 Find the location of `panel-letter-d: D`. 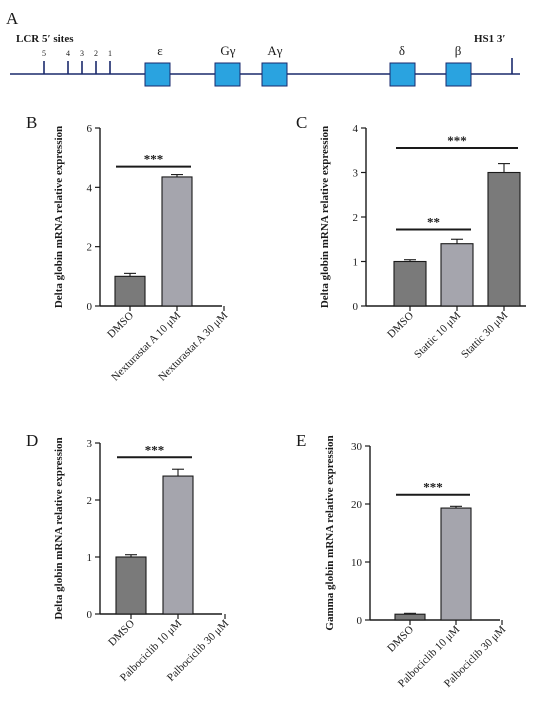

panel-letter-d: D is located at coordinates (32, 440).